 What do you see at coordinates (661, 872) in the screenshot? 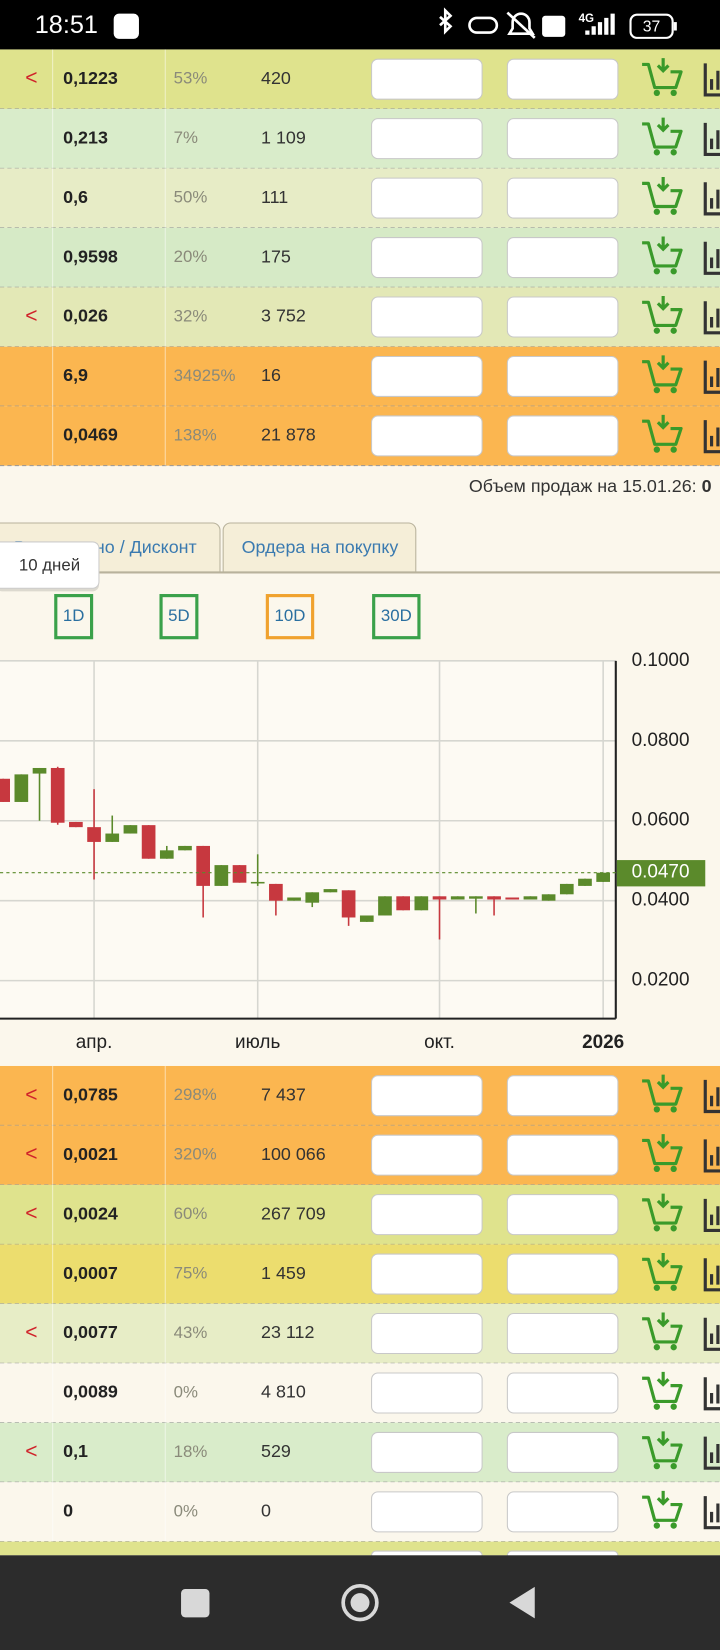
I see `last-price-label: 0.0470` at bounding box center [661, 872].